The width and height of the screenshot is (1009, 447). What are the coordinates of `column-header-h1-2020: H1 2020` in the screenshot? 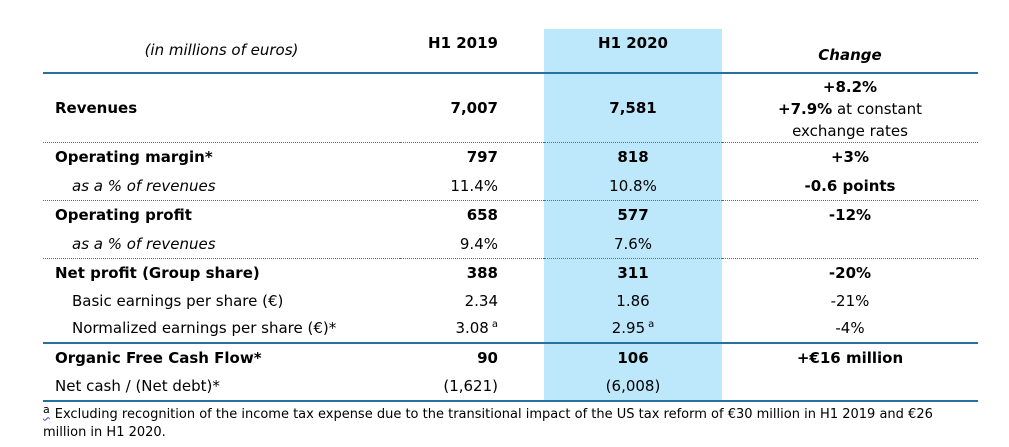 It's located at (633, 51).